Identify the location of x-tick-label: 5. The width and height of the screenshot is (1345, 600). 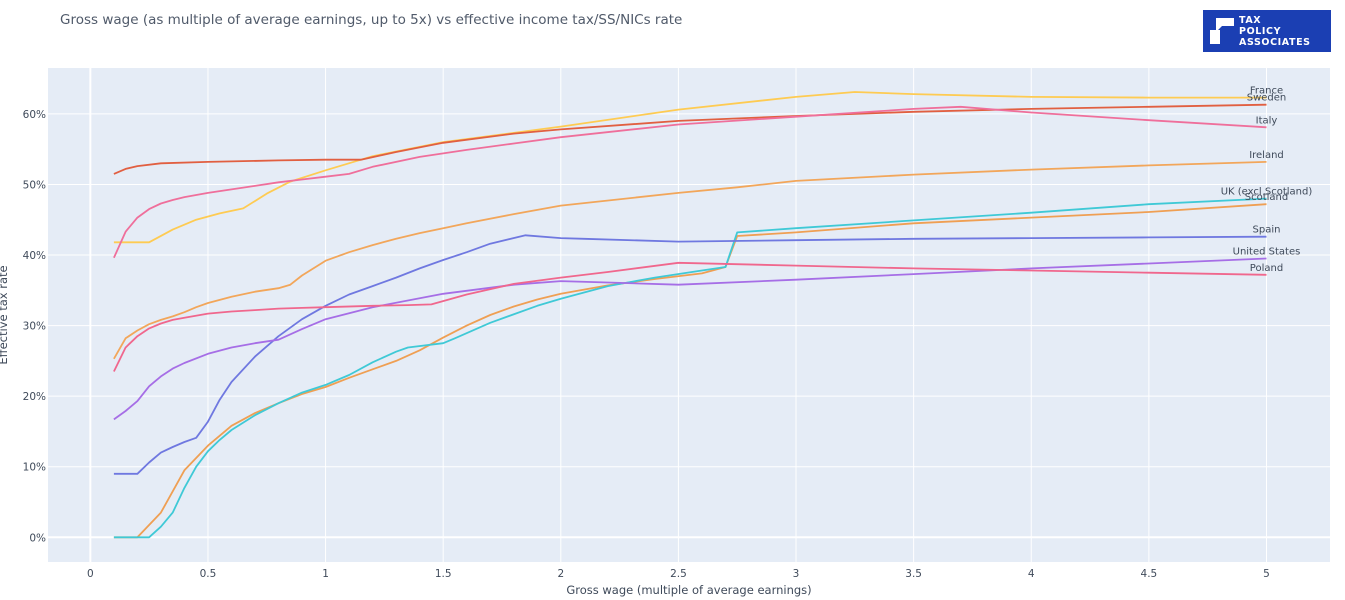
(1266, 574).